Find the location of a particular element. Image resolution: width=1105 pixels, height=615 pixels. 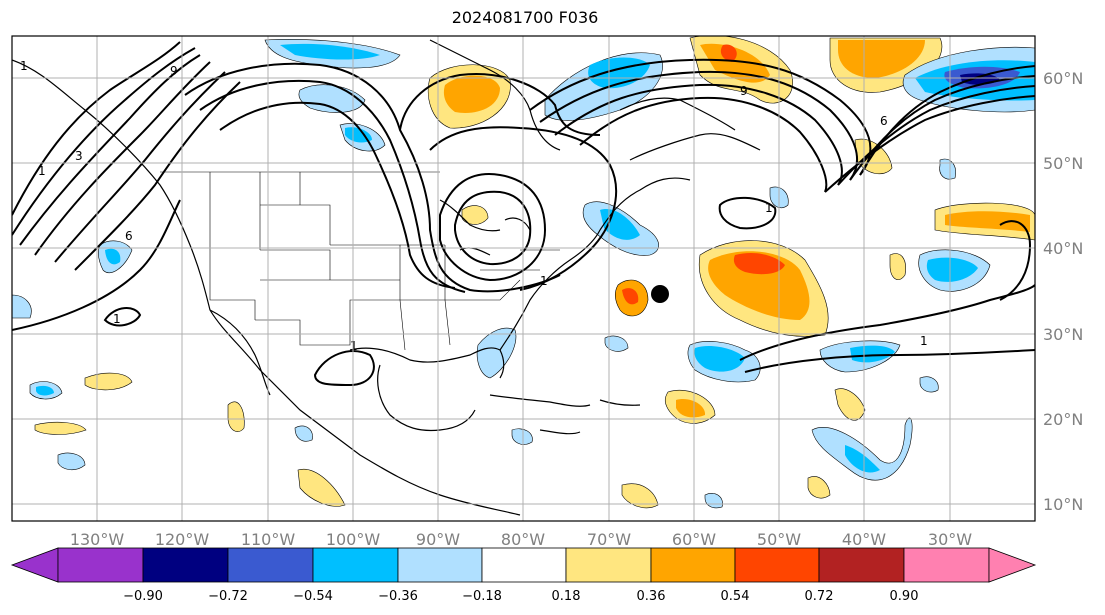

colorbar-tick-label: 0.36 is located at coordinates (651, 596).